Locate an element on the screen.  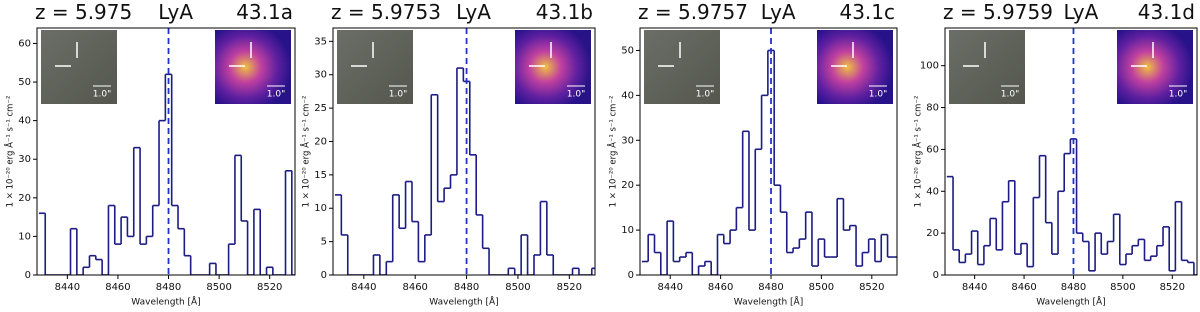
title-part: 43.1a is located at coordinates (264, 12).